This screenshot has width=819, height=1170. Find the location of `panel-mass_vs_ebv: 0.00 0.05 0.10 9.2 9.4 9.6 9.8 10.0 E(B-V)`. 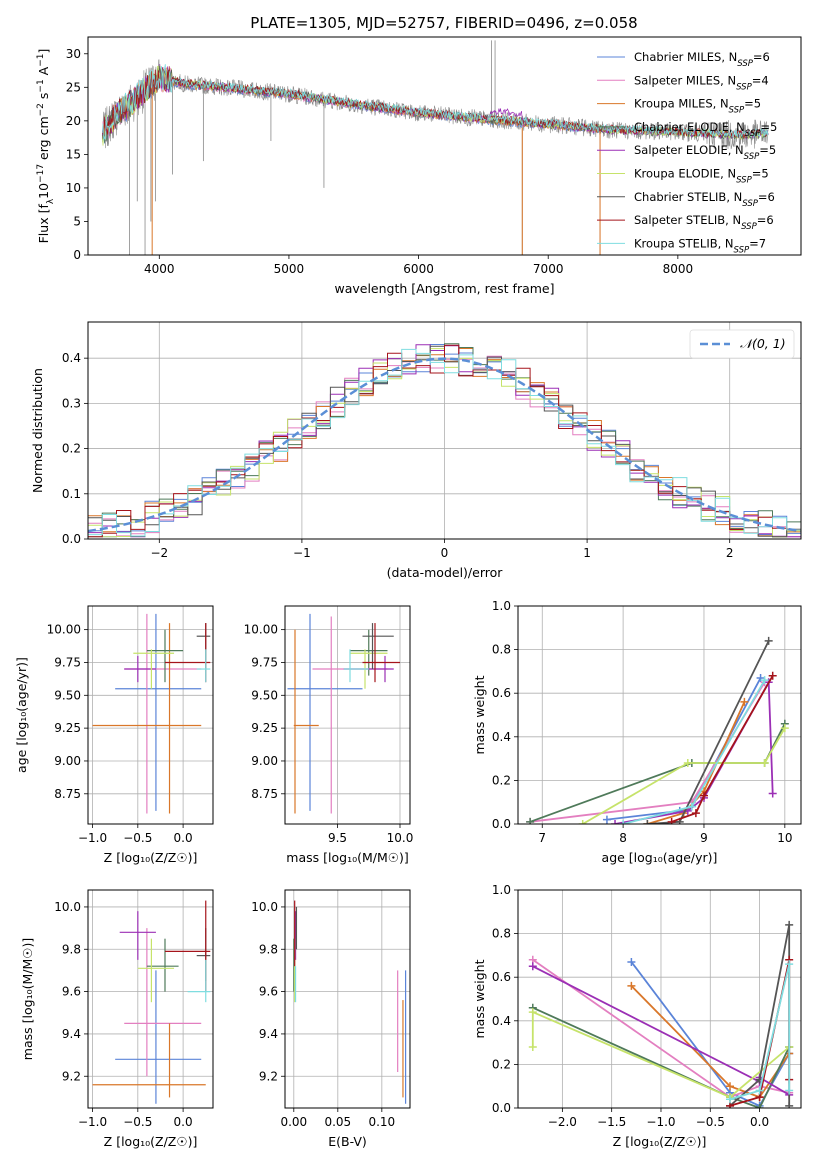

panel-mass_vs_ebv: 0.00 0.05 0.10 9.2 9.4 9.6 9.8 10.0 E(B-V) is located at coordinates (331, 1019).